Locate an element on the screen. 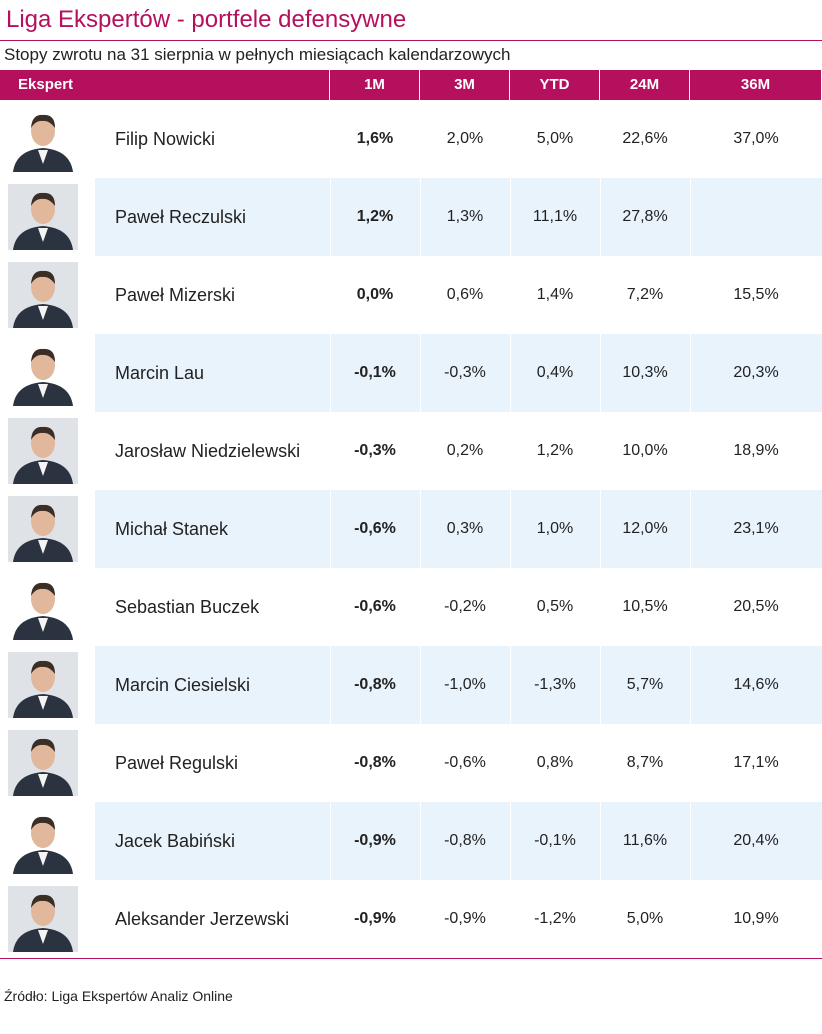  return-value: 37,0% is located at coordinates (756, 138).